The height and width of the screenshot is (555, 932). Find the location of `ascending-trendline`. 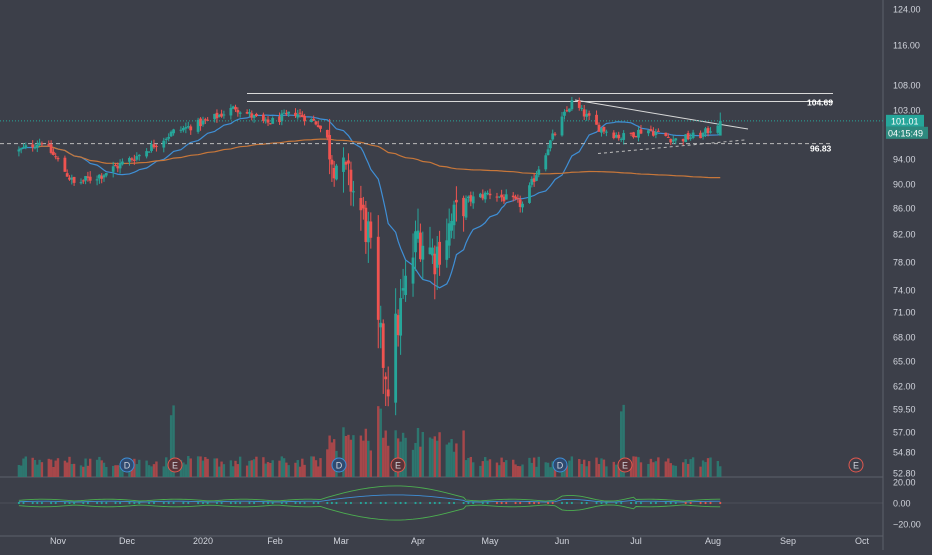

ascending-trendline is located at coordinates (671, 147).